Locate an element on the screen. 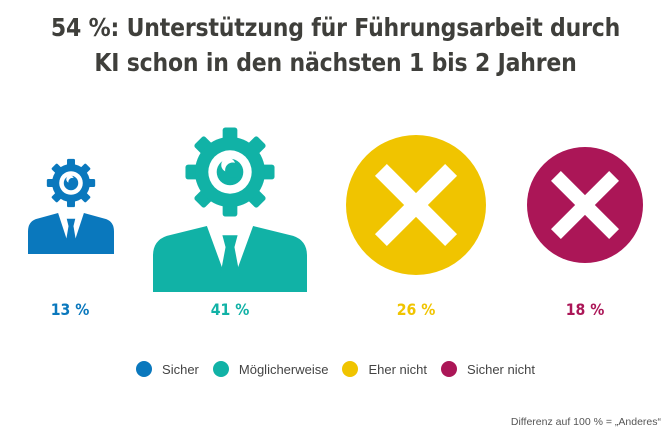  legend-label: Eher nicht is located at coordinates (398, 369).